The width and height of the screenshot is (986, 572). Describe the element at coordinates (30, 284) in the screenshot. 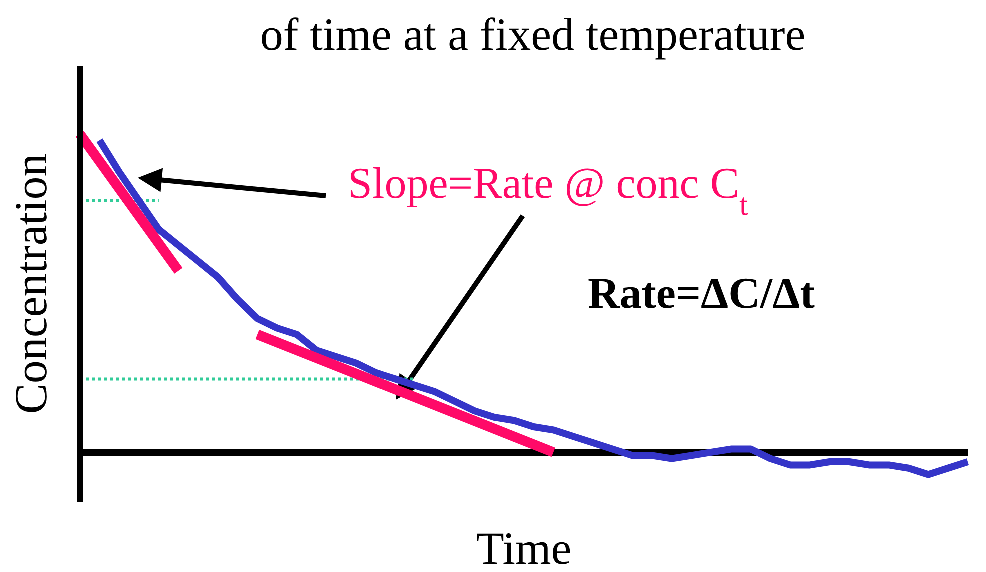

I see `y-axis-title: Concentration` at that location.